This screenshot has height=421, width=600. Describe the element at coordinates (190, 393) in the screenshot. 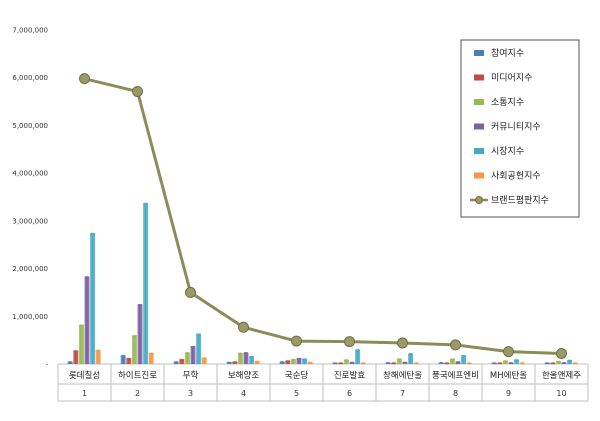

I see `x-rank-label: 3` at that location.